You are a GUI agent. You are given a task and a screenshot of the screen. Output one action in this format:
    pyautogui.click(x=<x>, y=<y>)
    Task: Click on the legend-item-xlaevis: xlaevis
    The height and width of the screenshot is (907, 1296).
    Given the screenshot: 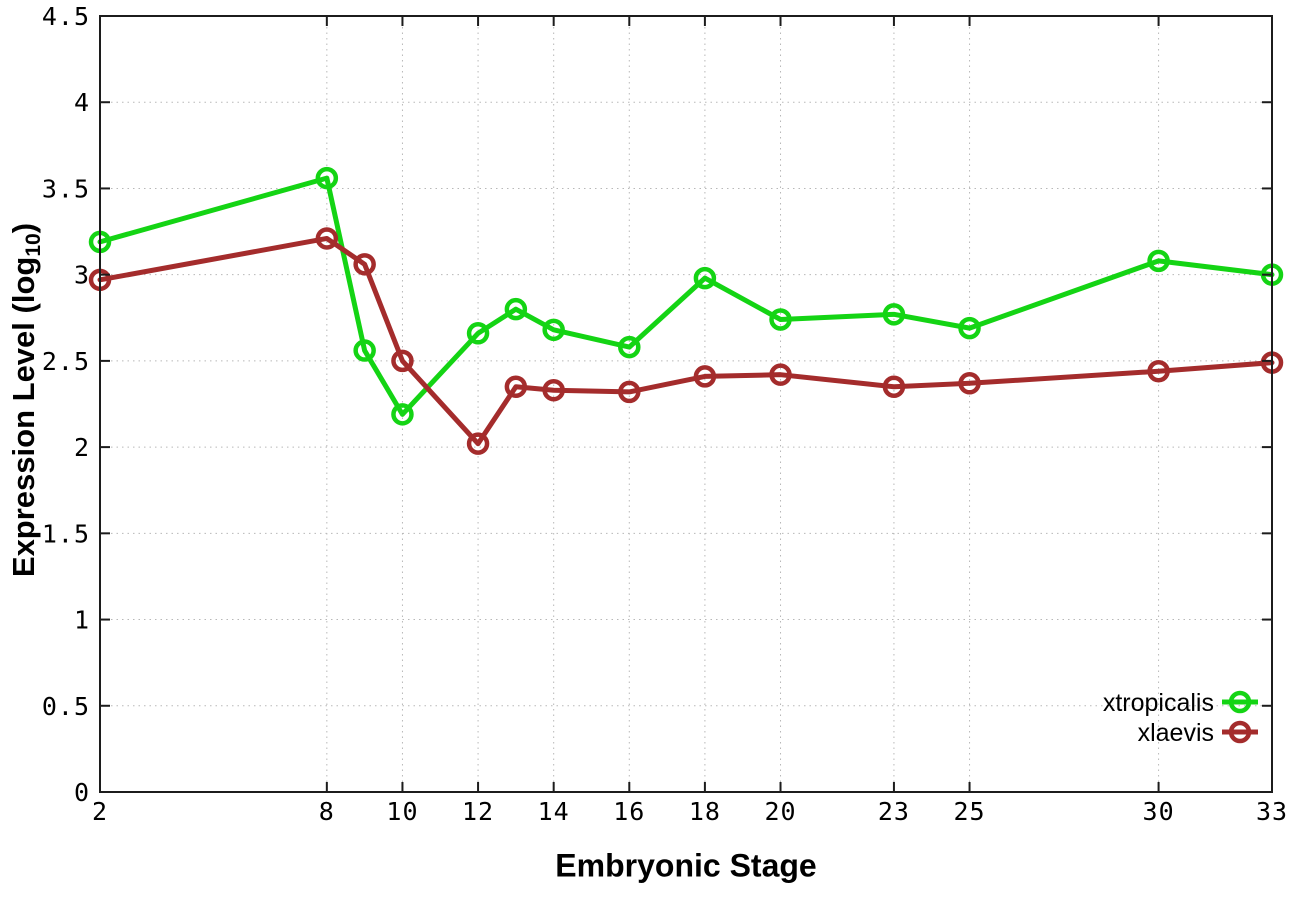 What is the action you would take?
    pyautogui.click(x=1198, y=733)
    